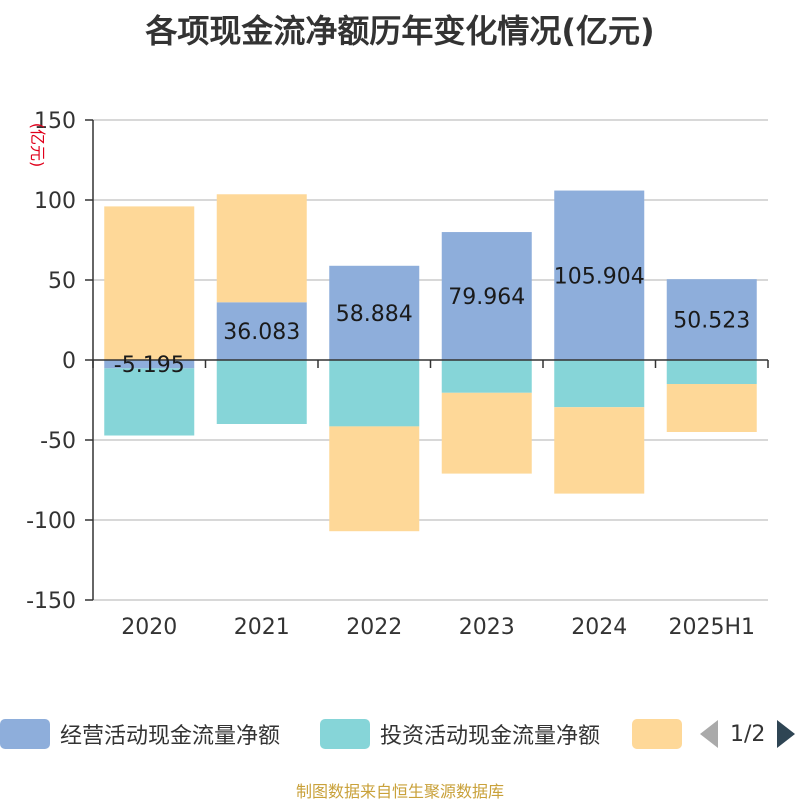  I want to click on source-note: 制图数据来自恒生聚源数据库, so click(399, 791).